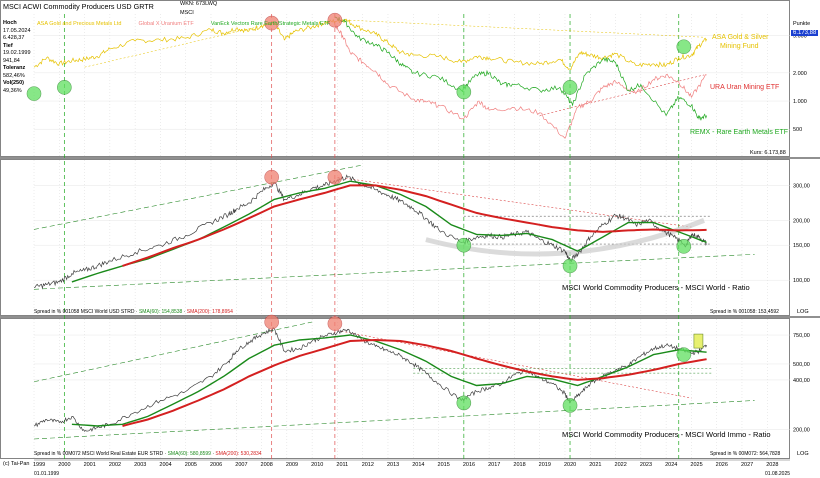 The width and height of the screenshot is (820, 478). Describe the element at coordinates (64, 465) in the screenshot. I see `x-tick-label: 2000` at that location.